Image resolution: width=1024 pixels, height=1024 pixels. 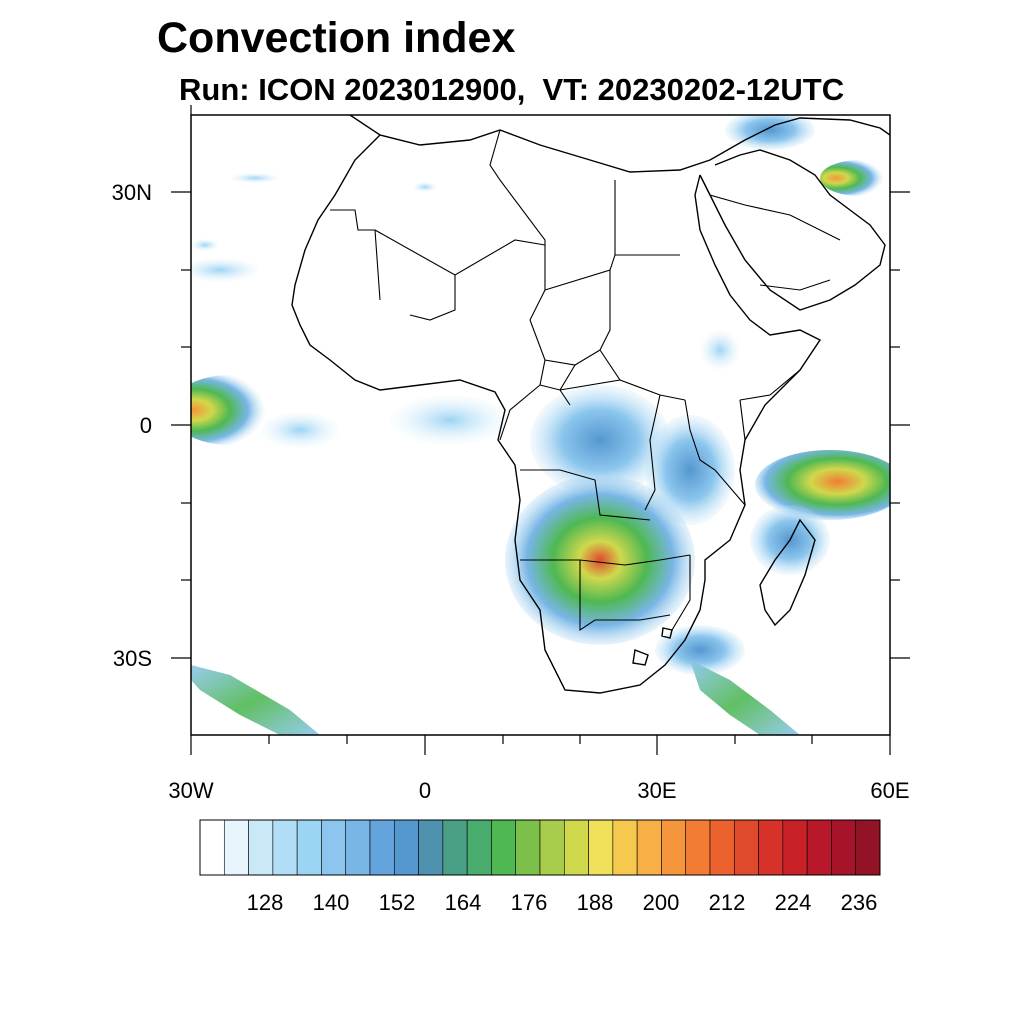 I want to click on convection-area-north-atlantic-streak, so click(x=255, y=178).